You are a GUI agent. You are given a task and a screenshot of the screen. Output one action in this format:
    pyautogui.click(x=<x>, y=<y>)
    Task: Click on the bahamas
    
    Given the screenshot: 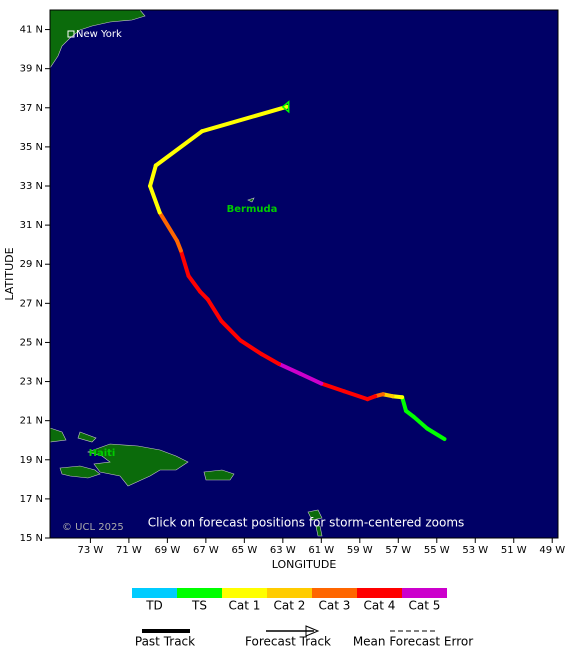 What is the action you would take?
    pyautogui.click(x=87, y=437)
    